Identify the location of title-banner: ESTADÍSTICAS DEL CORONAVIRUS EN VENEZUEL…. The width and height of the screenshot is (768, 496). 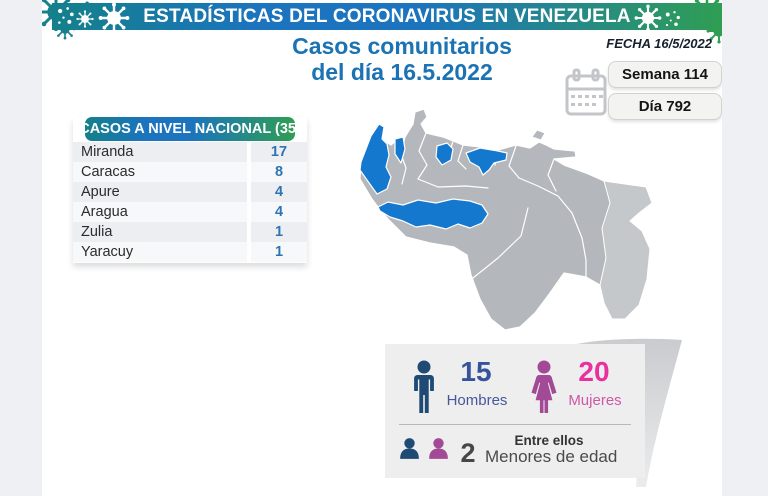
(387, 16).